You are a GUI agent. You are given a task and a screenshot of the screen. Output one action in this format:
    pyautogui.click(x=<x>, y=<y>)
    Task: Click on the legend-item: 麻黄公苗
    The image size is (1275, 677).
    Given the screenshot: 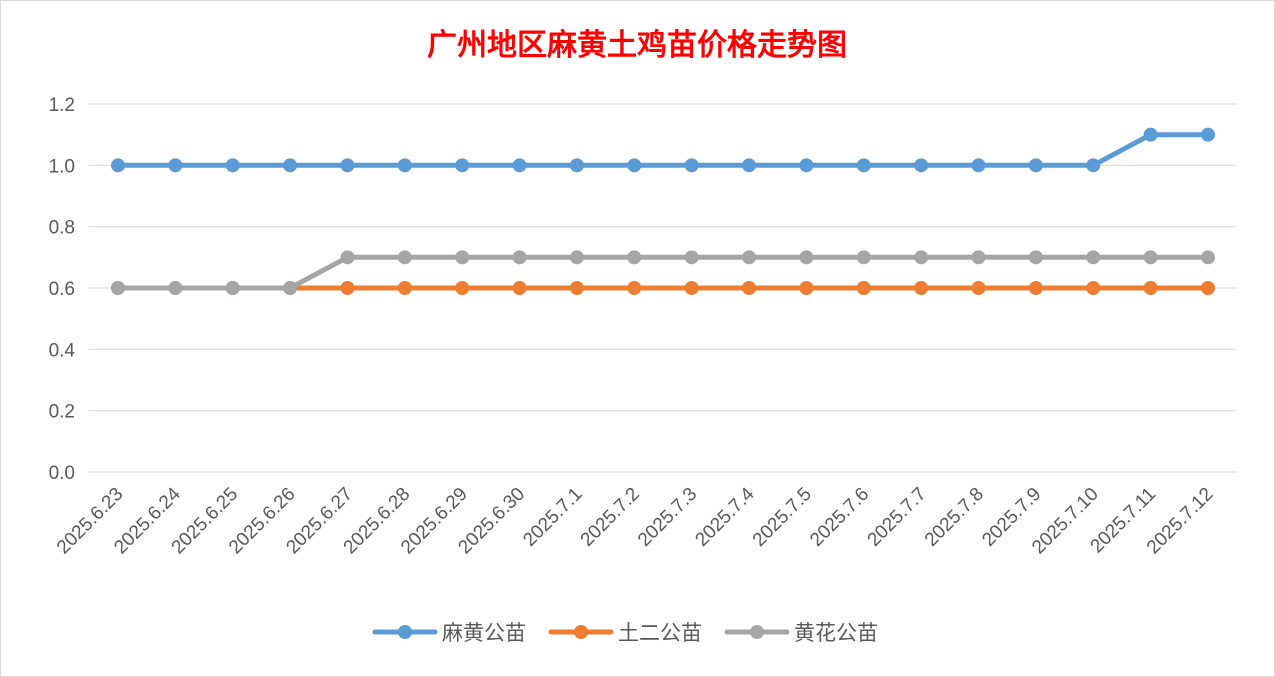 What is the action you would take?
    pyautogui.click(x=449, y=633)
    